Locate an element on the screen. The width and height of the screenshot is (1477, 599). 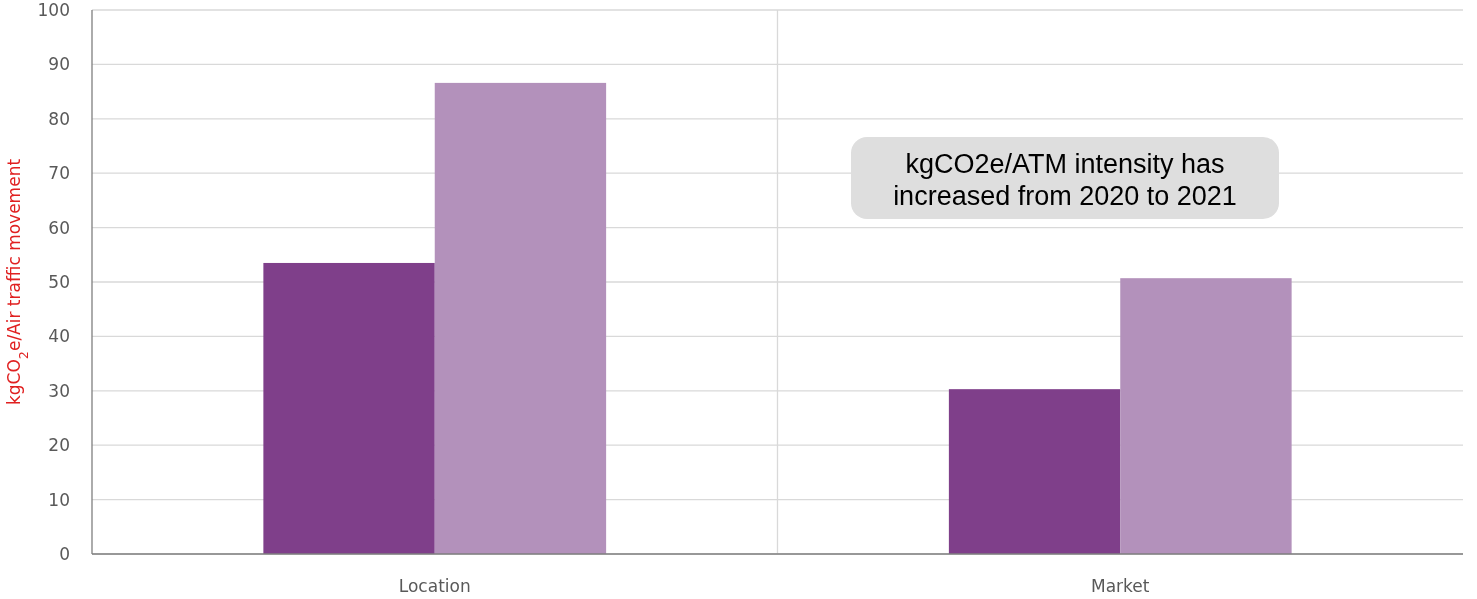
y-tick-label: 10 is located at coordinates (59, 499).